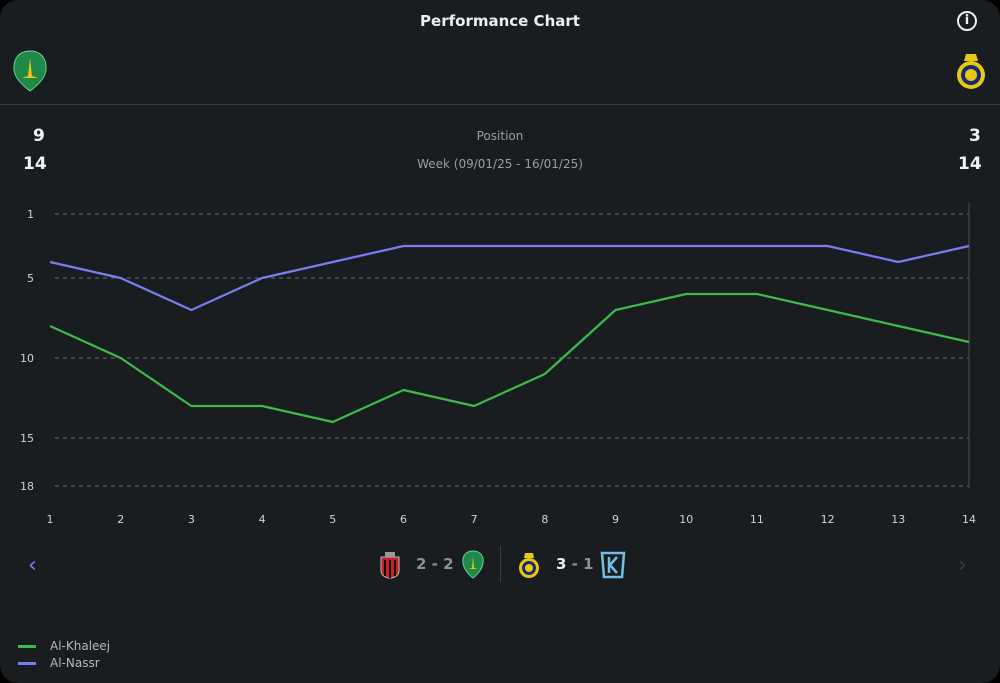 This screenshot has height=683, width=1000. I want to click on y-tick-label: 18, so click(27, 486).